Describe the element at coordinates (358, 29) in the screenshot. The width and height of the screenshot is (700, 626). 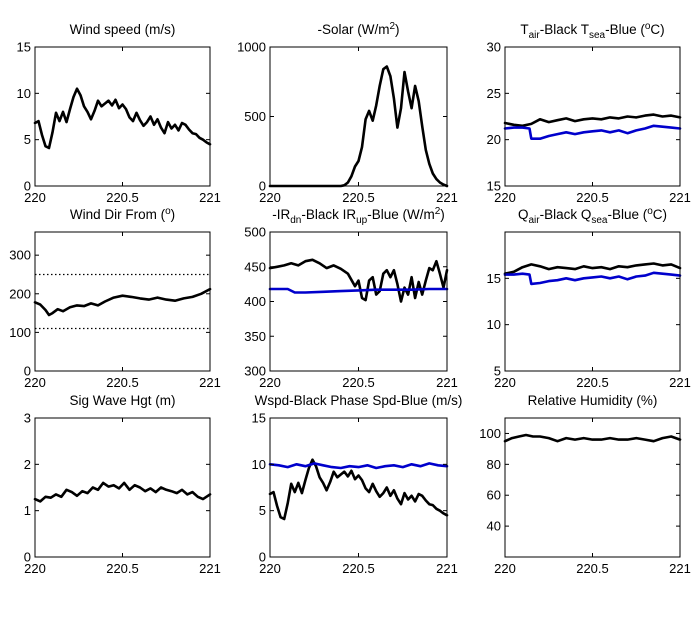
I see `panel-title: -Solar (W/m2)` at that location.